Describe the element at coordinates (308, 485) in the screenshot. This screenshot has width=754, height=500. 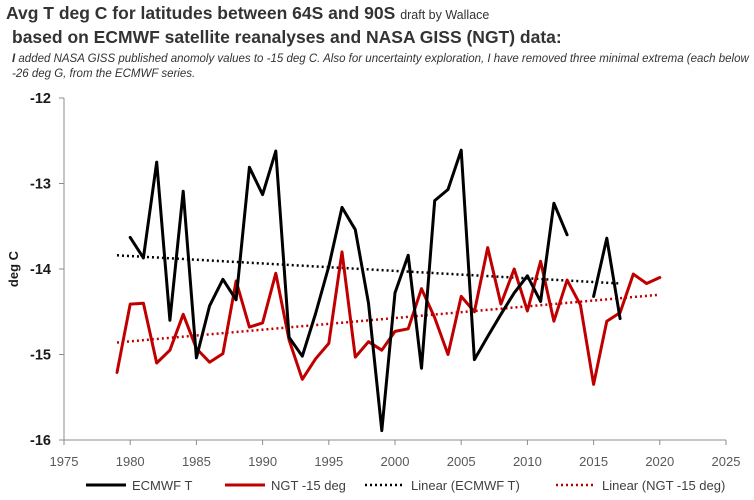
I see `legend-label: NGT -15 deg` at that location.